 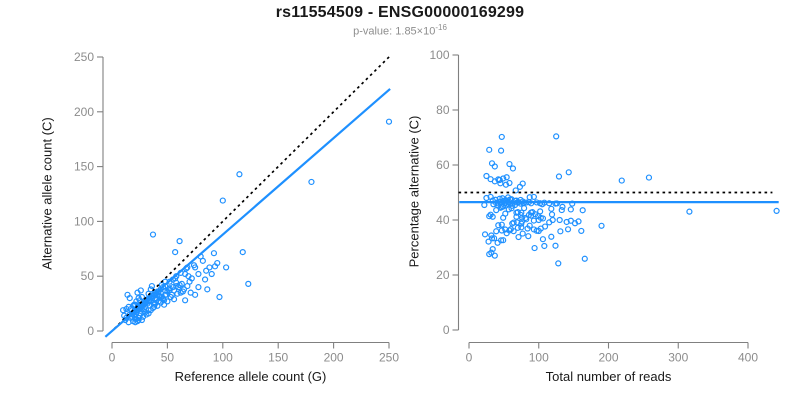 I want to click on right-y-tick-label: 40, so click(x=443, y=220).